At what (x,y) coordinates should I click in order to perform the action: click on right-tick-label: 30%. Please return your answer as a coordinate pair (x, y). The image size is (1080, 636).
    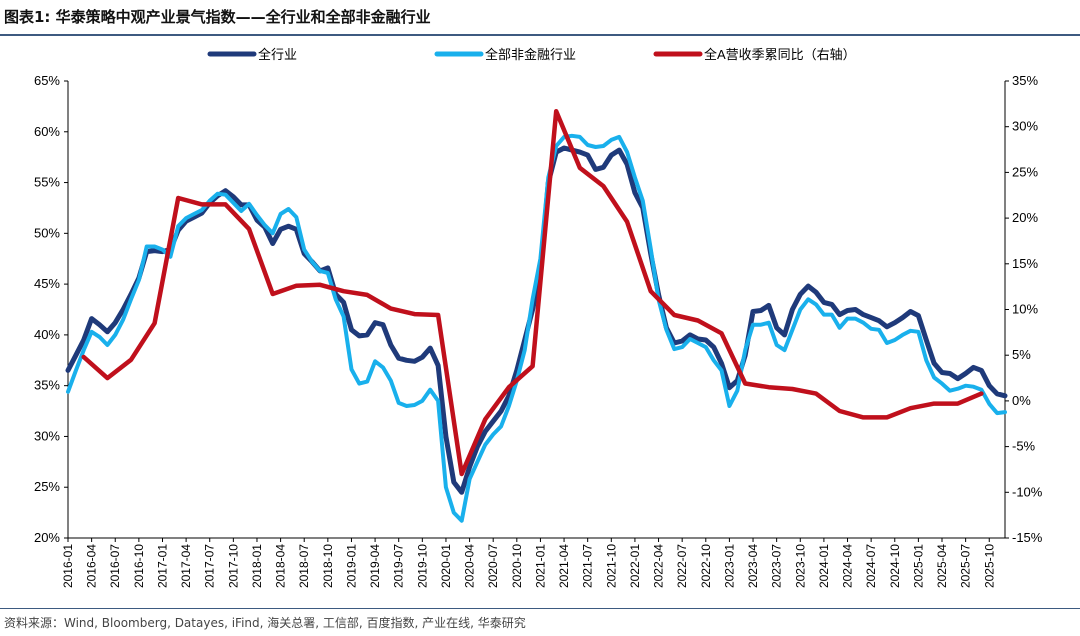
    Looking at the image, I should click on (1025, 126).